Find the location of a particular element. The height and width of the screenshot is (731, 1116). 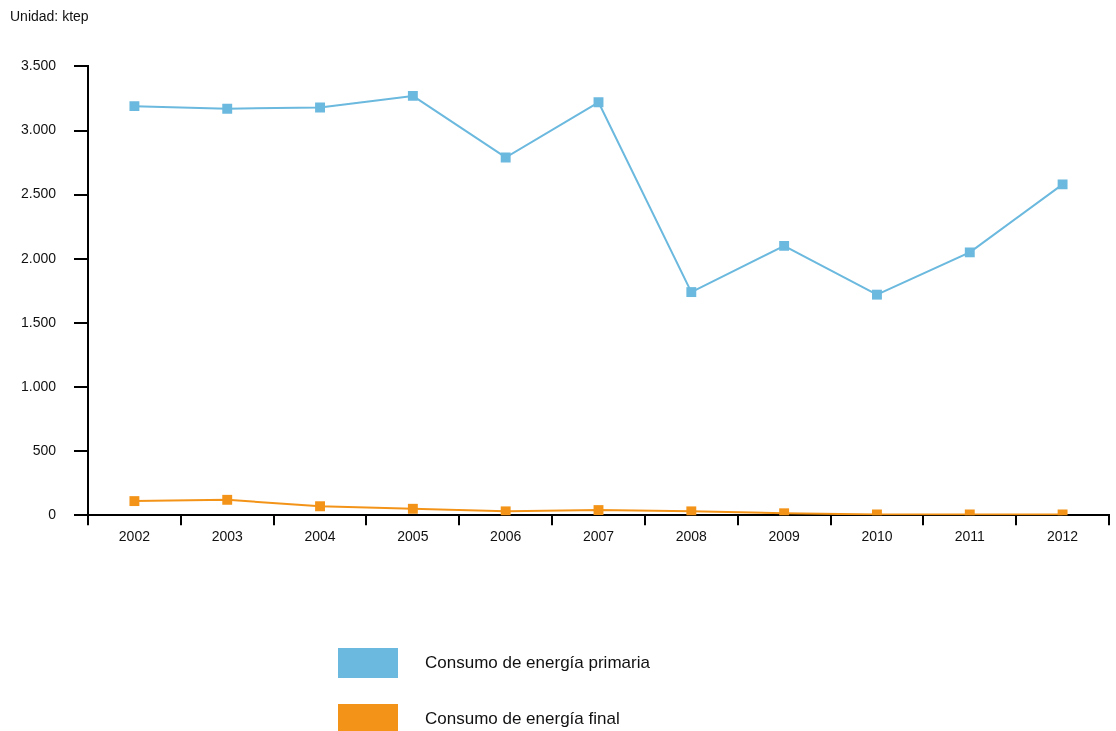

y-tick-label: 1.500 is located at coordinates (38, 321).